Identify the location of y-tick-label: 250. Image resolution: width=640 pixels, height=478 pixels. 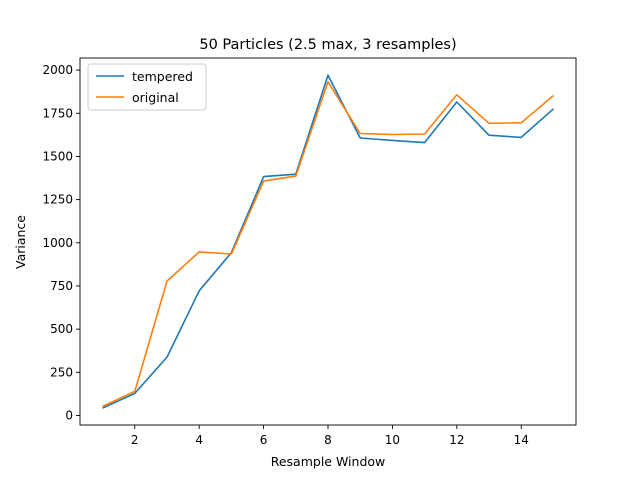
(61, 372).